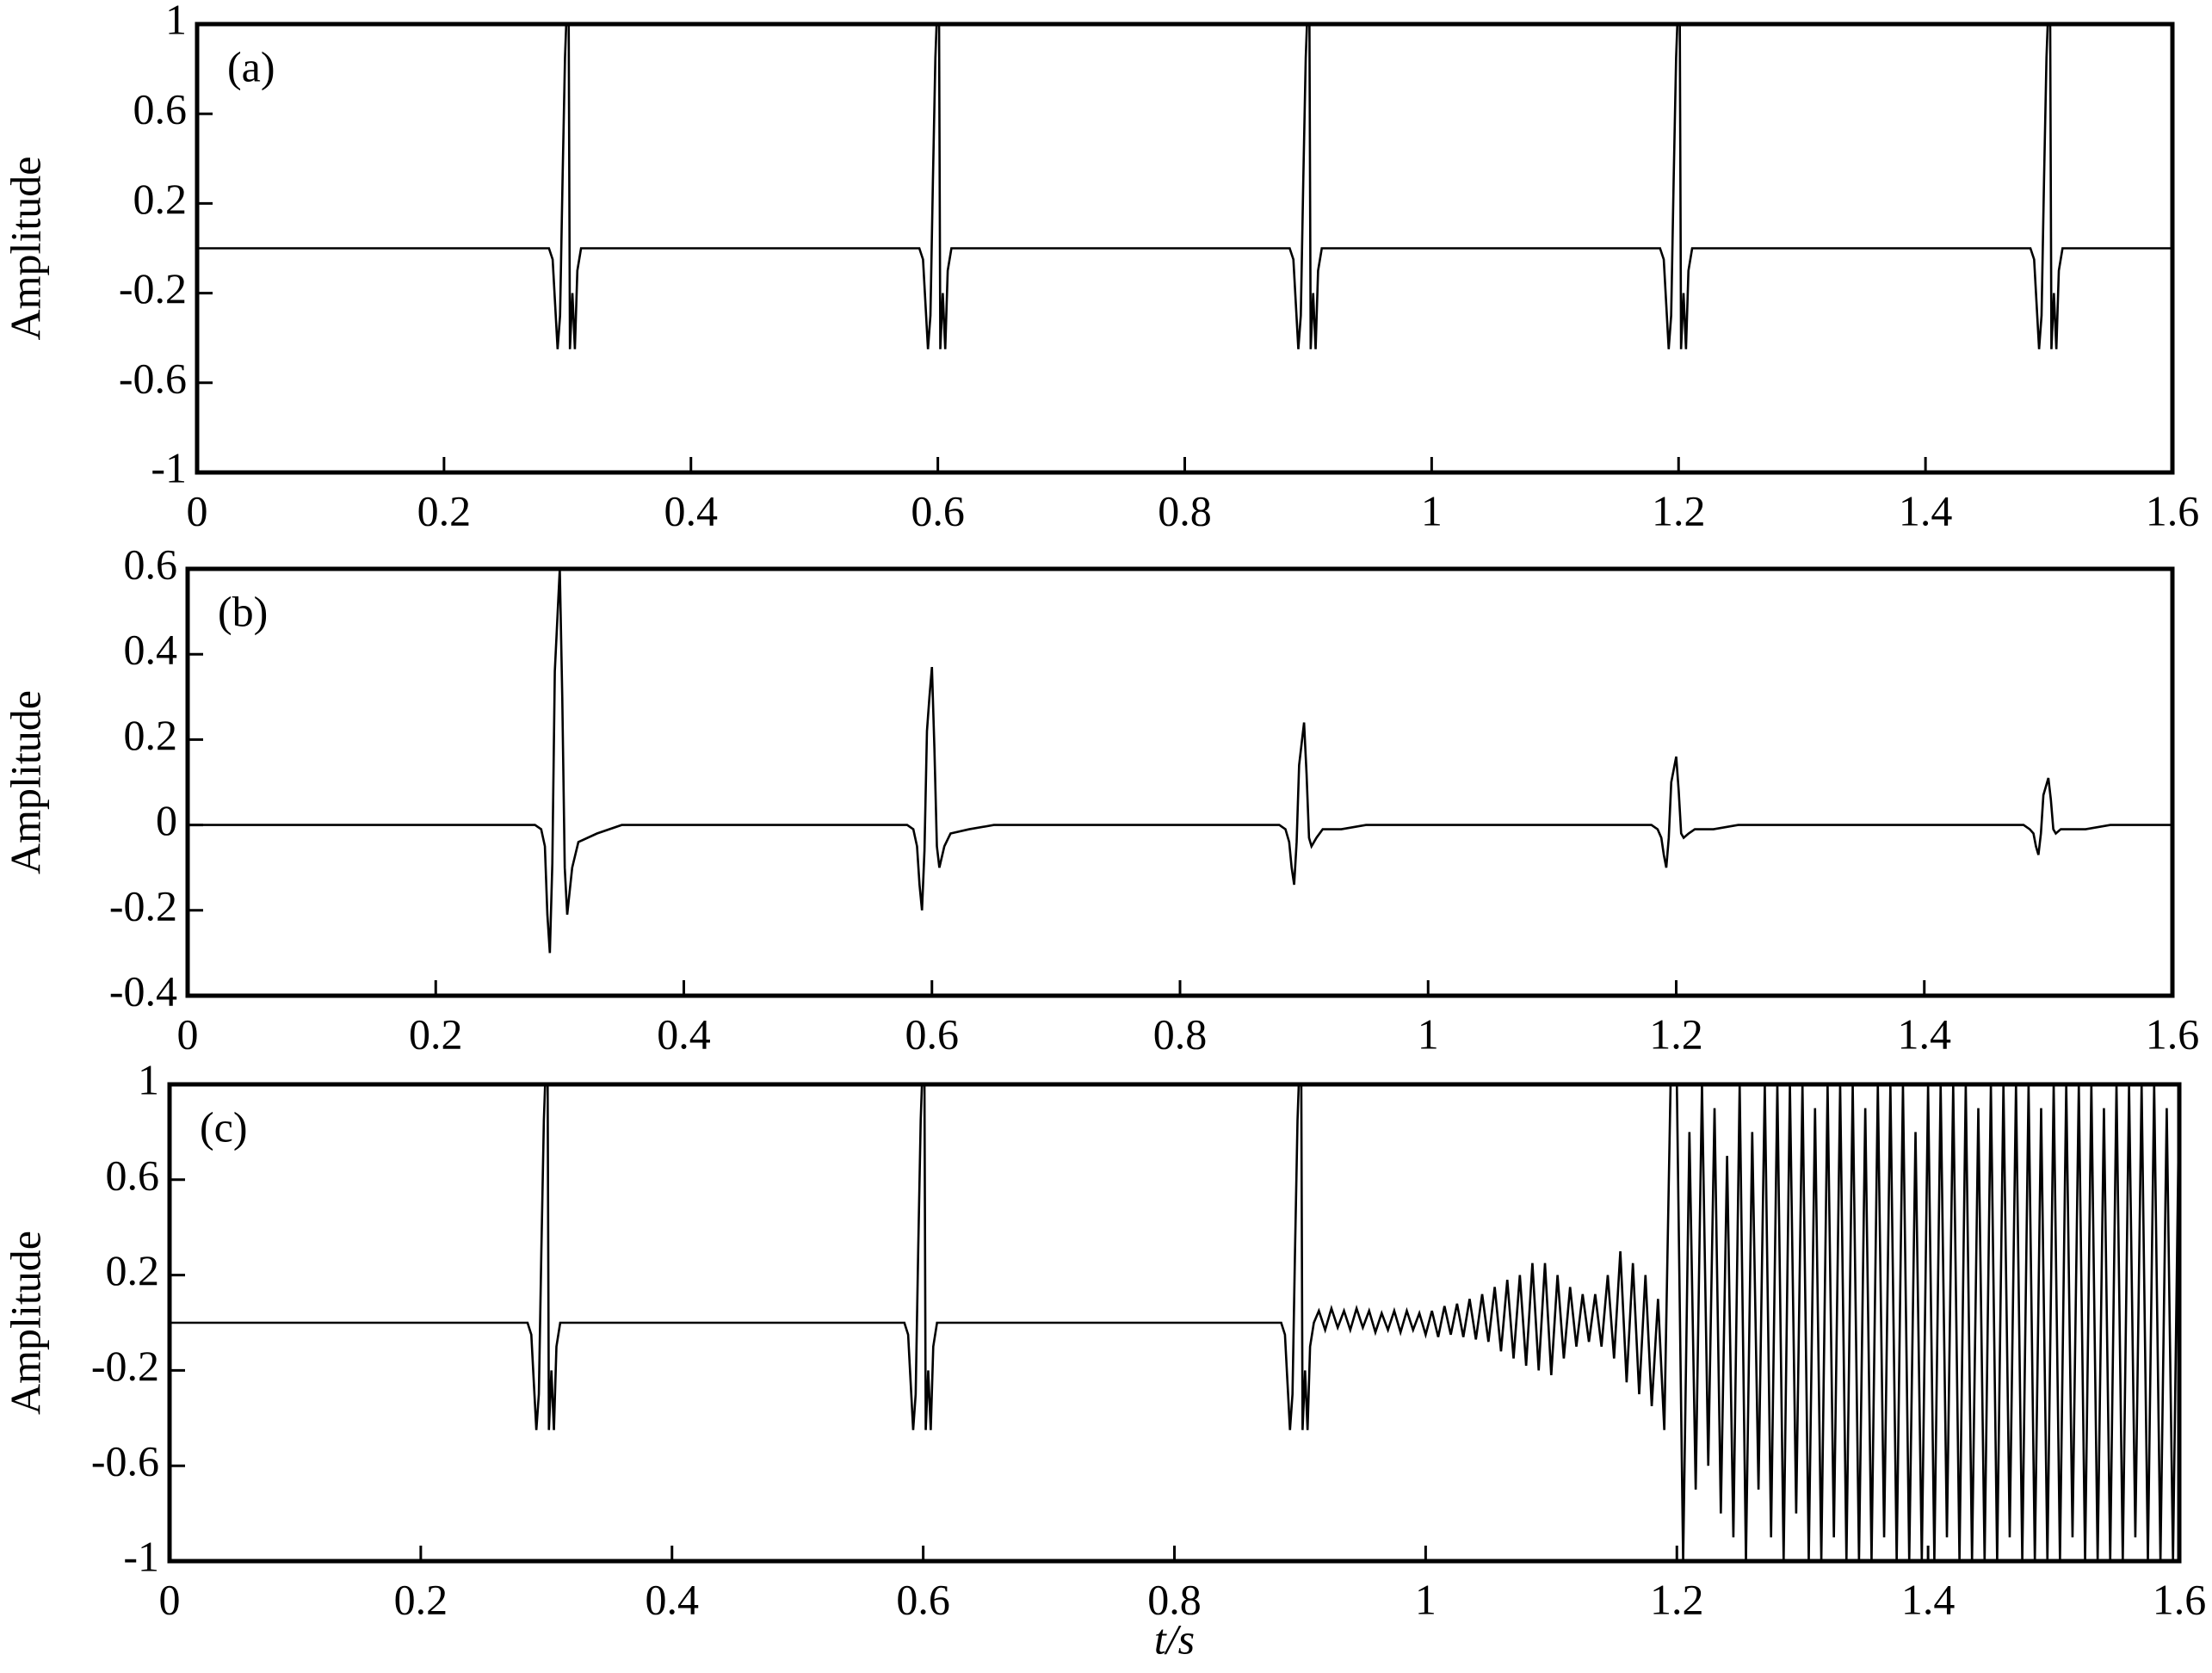 The height and width of the screenshot is (1673, 2212). I want to click on y-tick-label: 0, so click(167, 820).